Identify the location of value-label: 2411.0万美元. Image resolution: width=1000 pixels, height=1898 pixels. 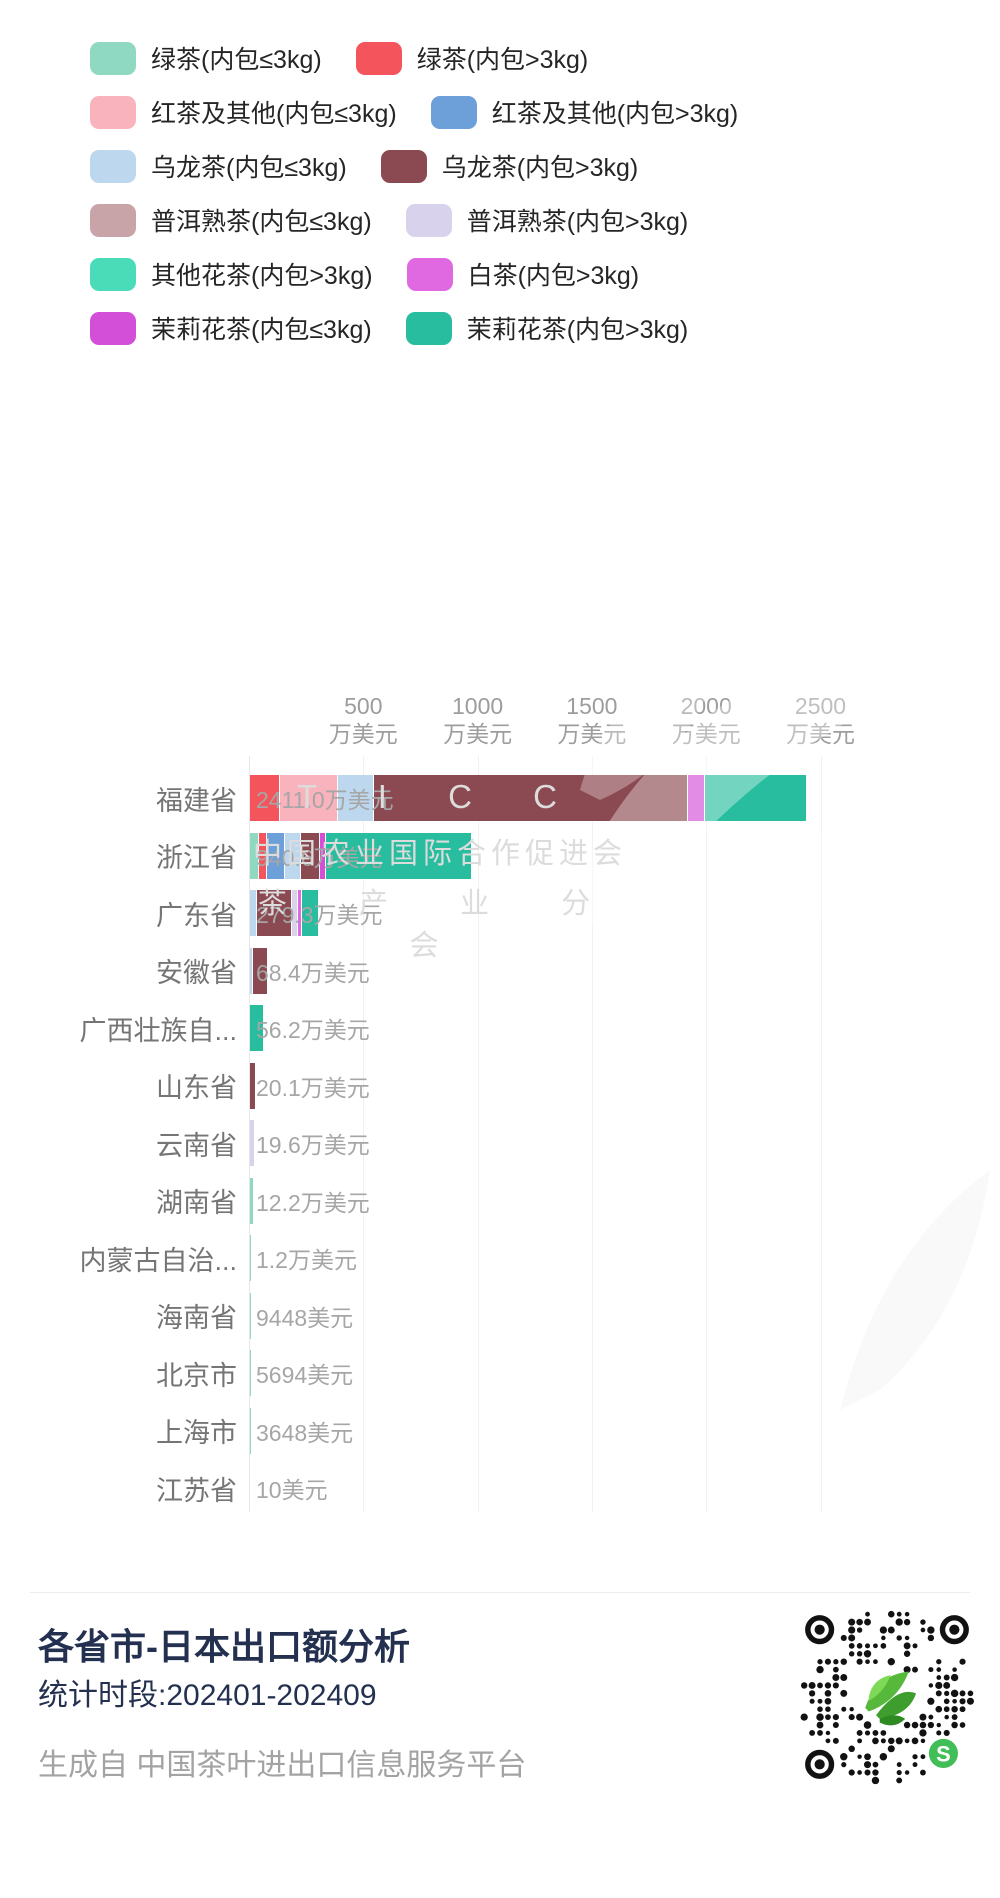
(325, 800).